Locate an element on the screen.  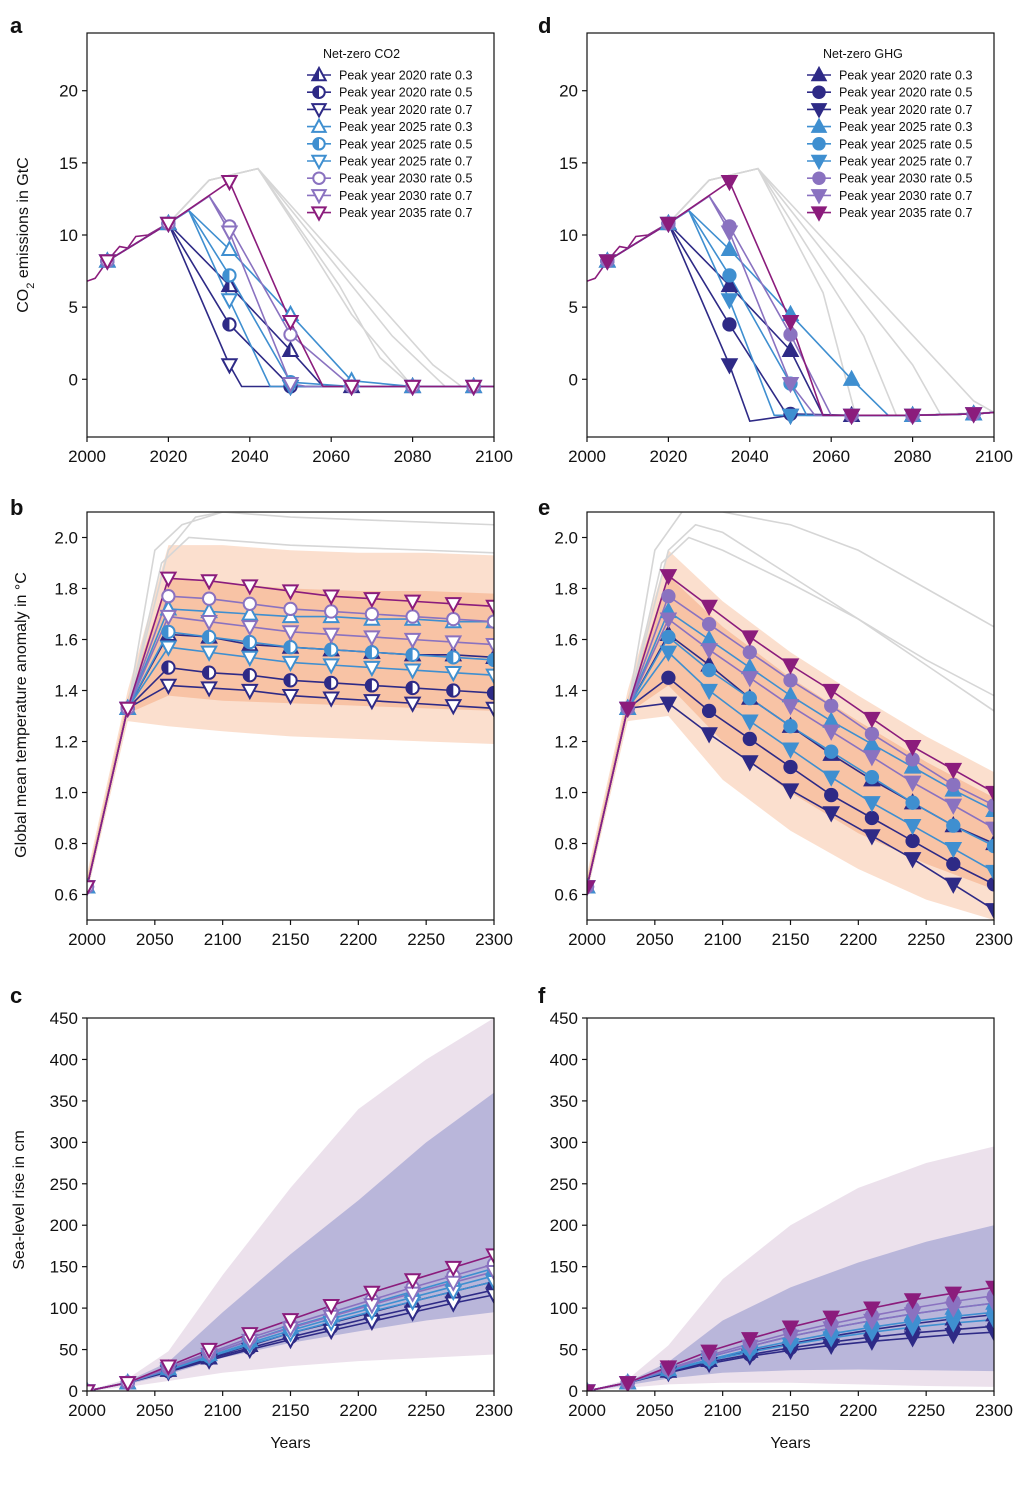
y-tick-label: 5 is located at coordinates (73, 307).